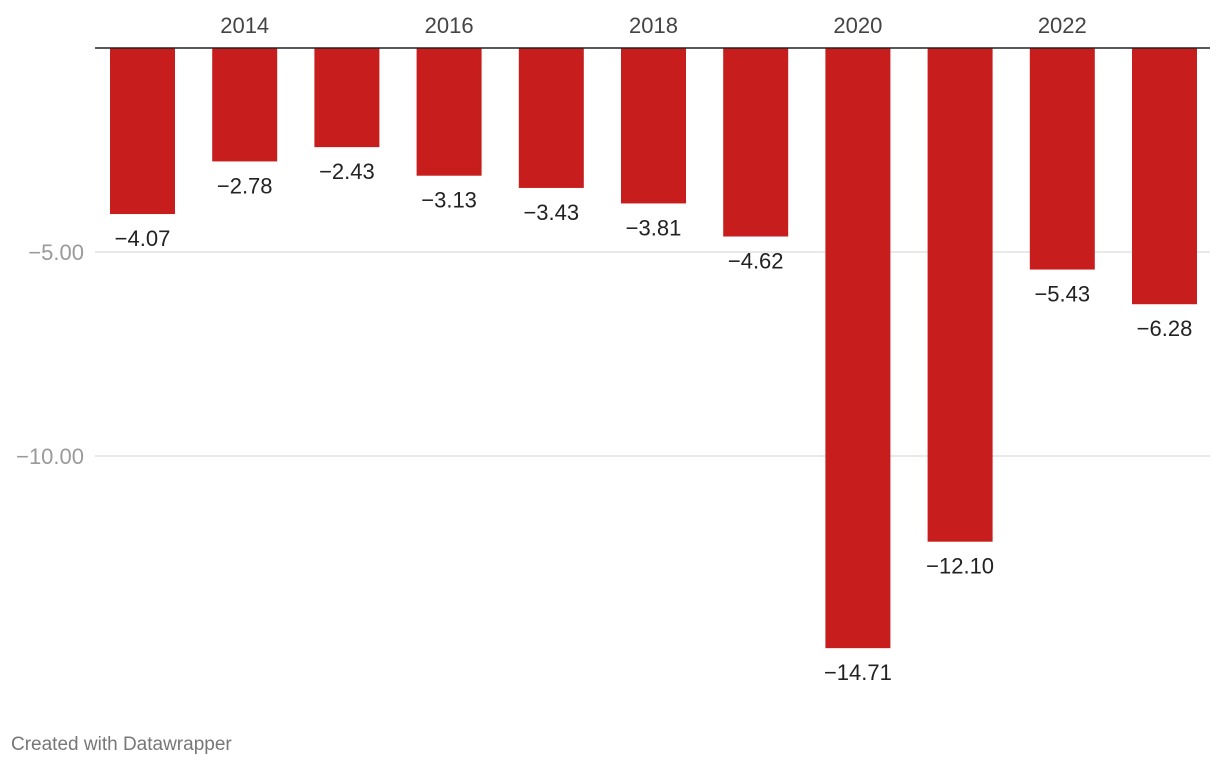 The height and width of the screenshot is (770, 1220). Describe the element at coordinates (960, 295) in the screenshot. I see `bar-2021` at that location.